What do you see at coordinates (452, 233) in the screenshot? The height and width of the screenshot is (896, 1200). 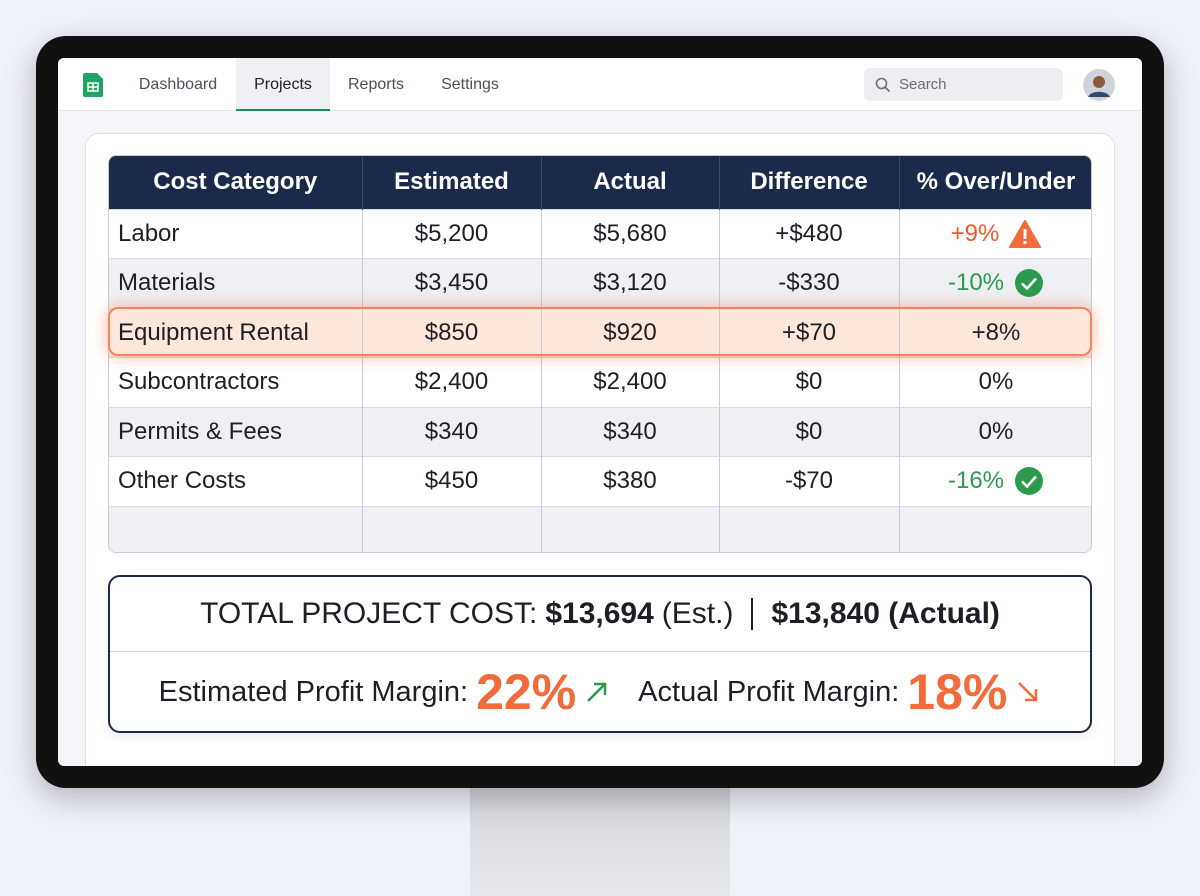 I see `table-cell: $5,200` at bounding box center [452, 233].